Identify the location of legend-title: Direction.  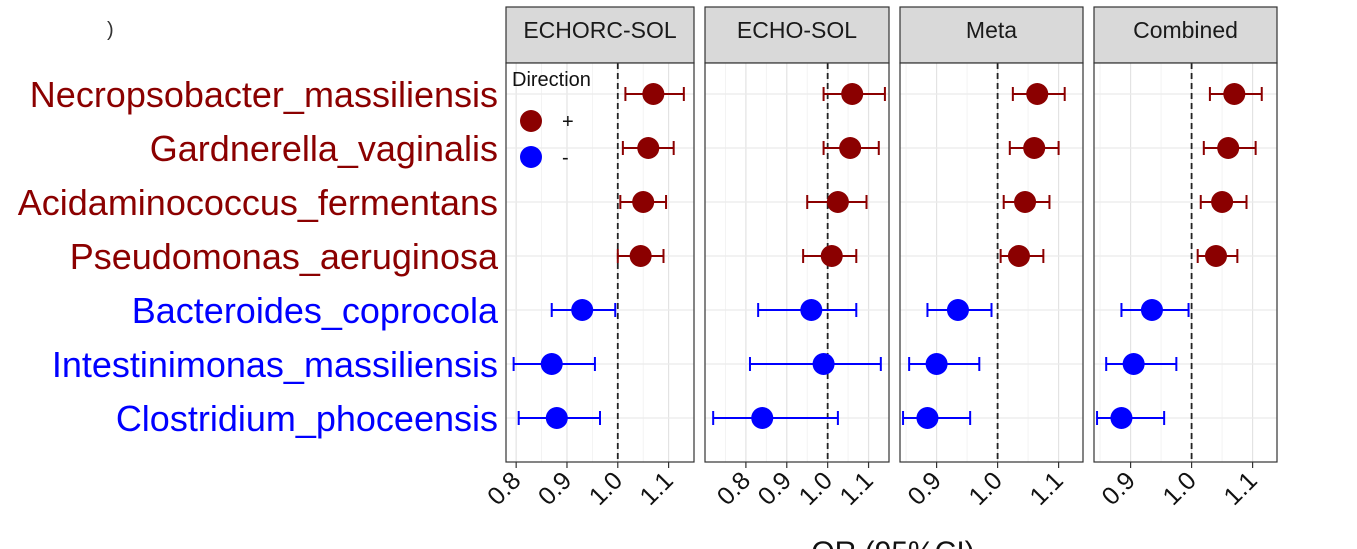
(551, 80).